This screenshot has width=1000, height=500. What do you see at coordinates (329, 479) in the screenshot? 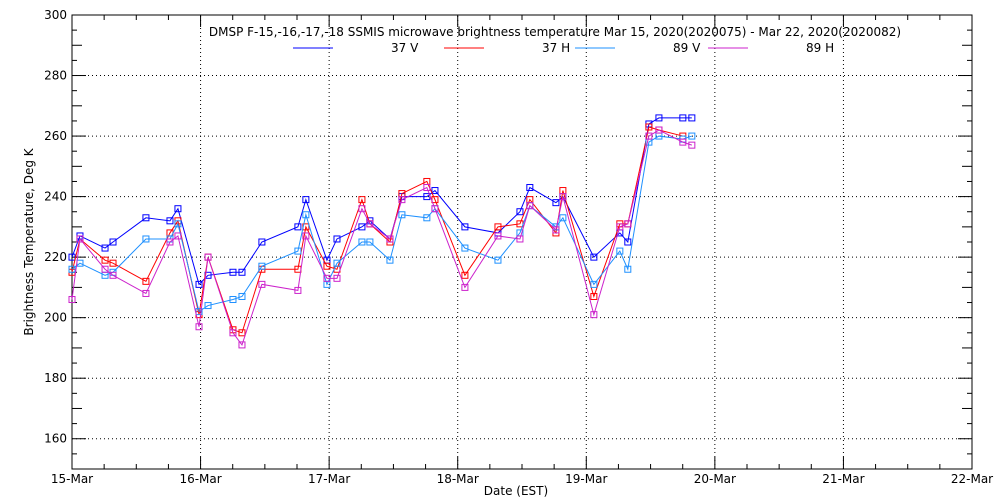
I see `x-tick-label: 17-Mar` at bounding box center [329, 479].